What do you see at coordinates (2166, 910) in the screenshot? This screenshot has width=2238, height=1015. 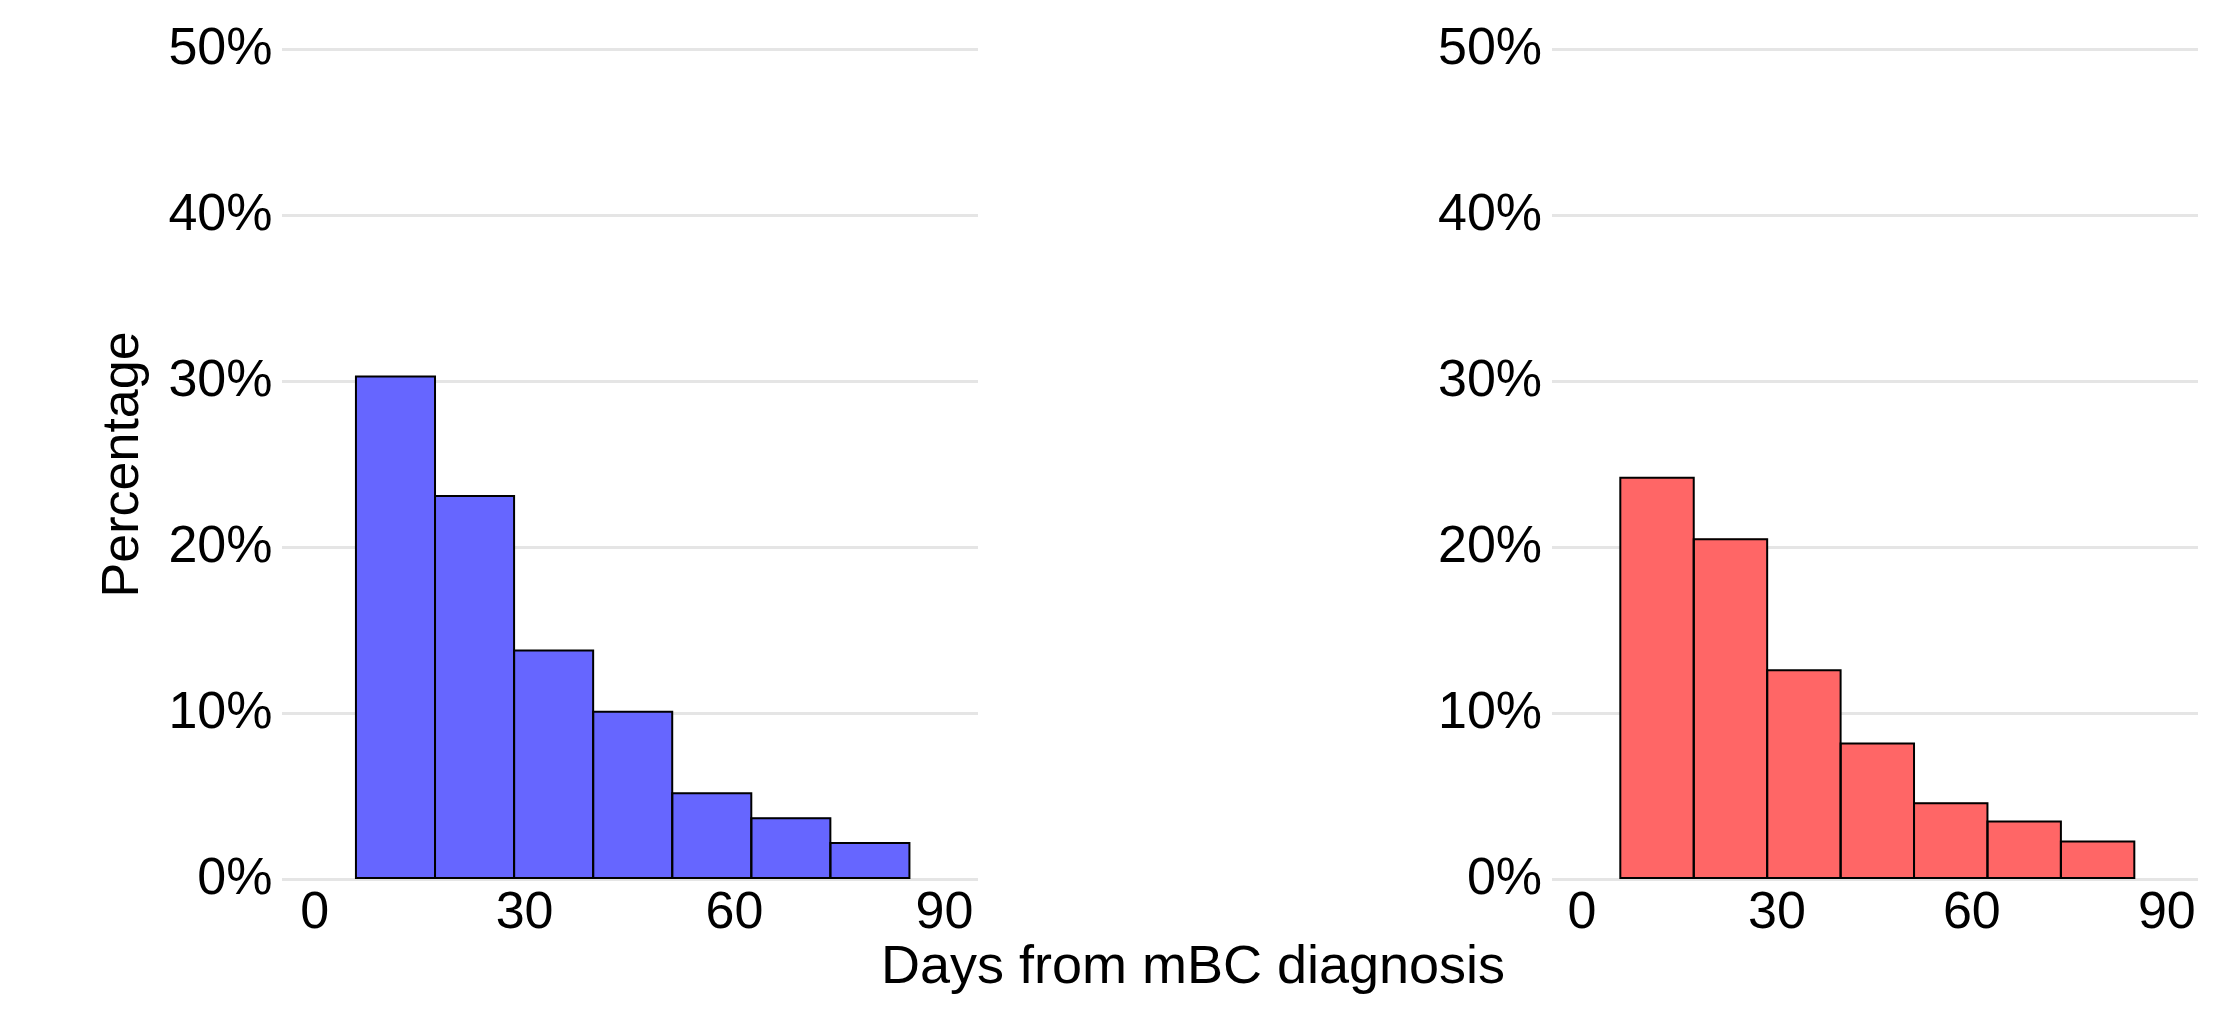 I see `x-tick-label: 90` at bounding box center [2166, 910].